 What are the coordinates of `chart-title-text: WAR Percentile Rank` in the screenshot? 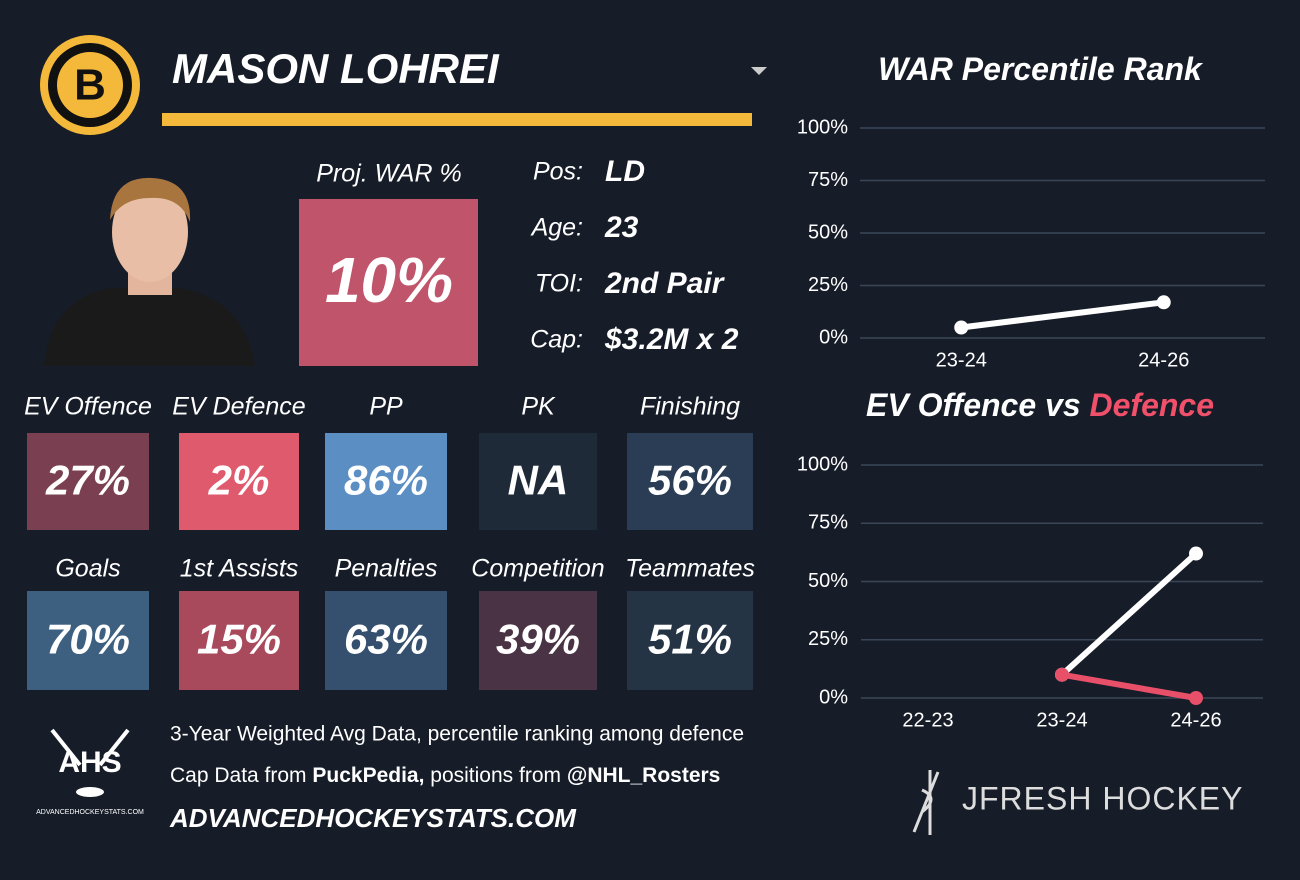 It's located at (1041, 69).